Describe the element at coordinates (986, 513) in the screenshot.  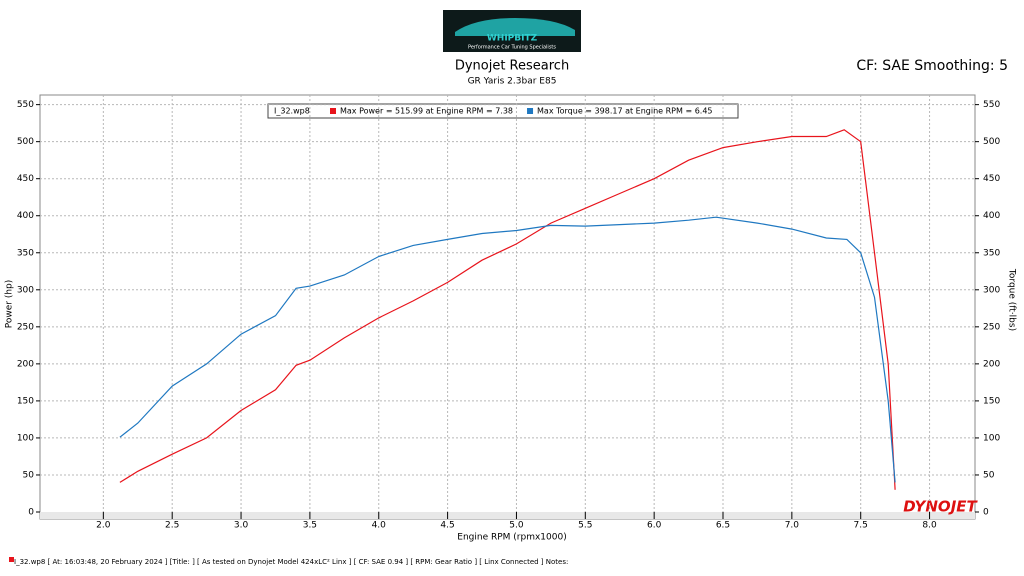
I see `y2-tick-label: 0` at that location.